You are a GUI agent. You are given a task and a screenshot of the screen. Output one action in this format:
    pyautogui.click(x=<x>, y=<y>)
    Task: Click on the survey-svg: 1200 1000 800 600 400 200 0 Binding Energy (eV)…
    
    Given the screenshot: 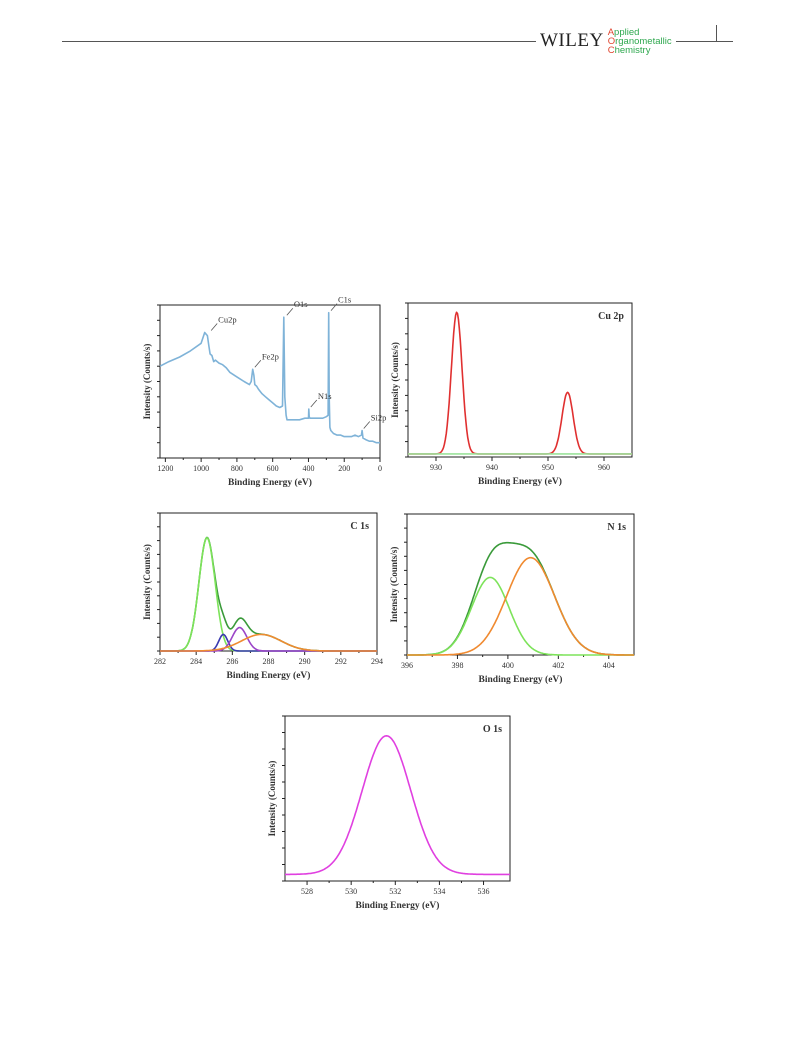 What is the action you would take?
    pyautogui.click(x=264, y=391)
    